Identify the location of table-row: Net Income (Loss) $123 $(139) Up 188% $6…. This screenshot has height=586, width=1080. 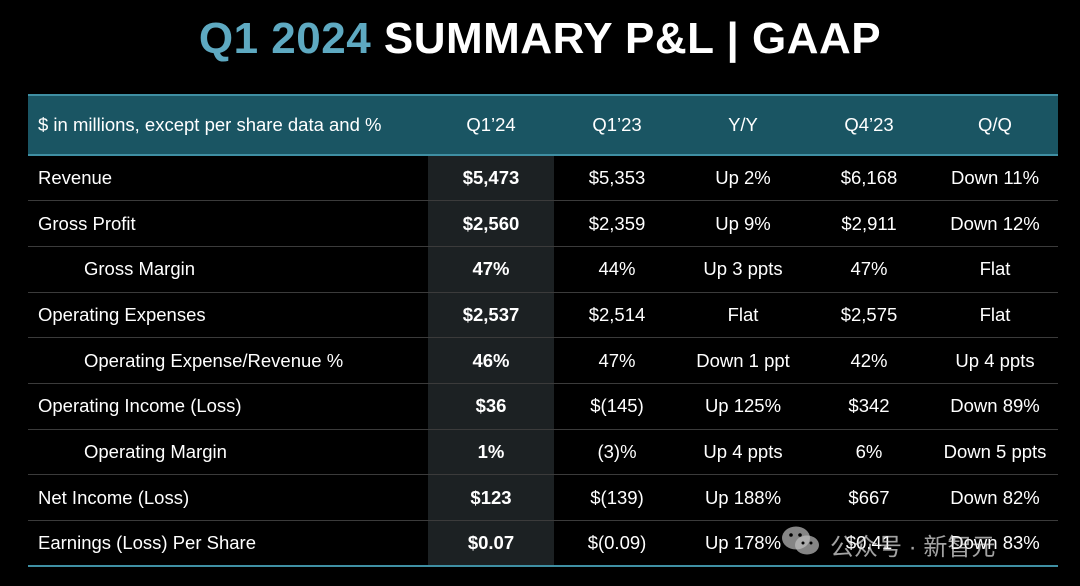
(543, 497).